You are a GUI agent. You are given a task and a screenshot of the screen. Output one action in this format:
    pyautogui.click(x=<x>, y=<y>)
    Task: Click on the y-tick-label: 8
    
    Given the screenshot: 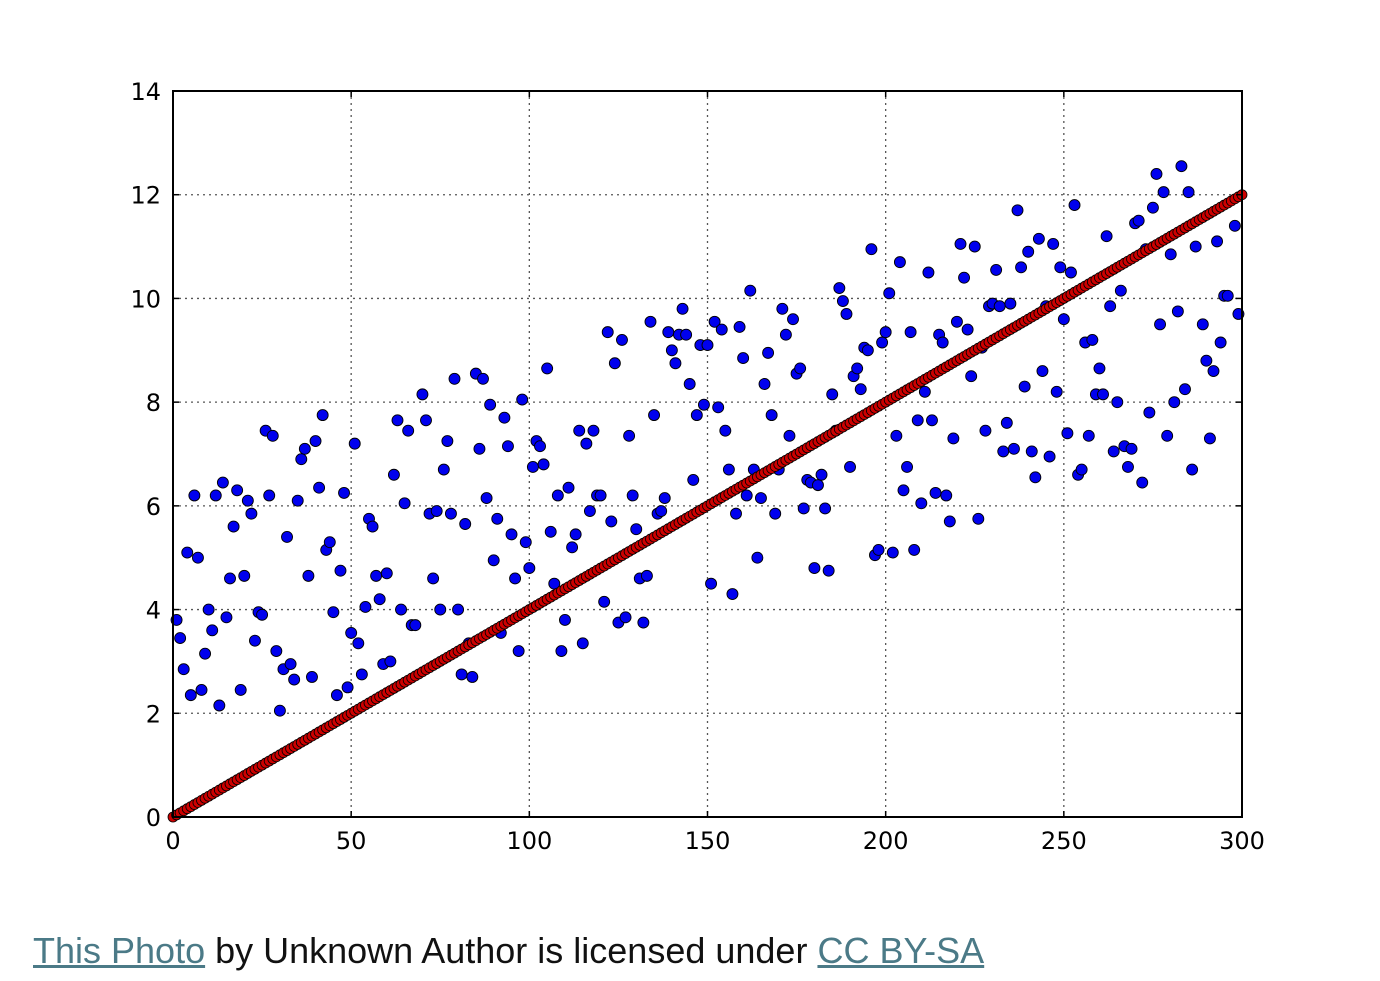 What is the action you would take?
    pyautogui.click(x=153, y=403)
    